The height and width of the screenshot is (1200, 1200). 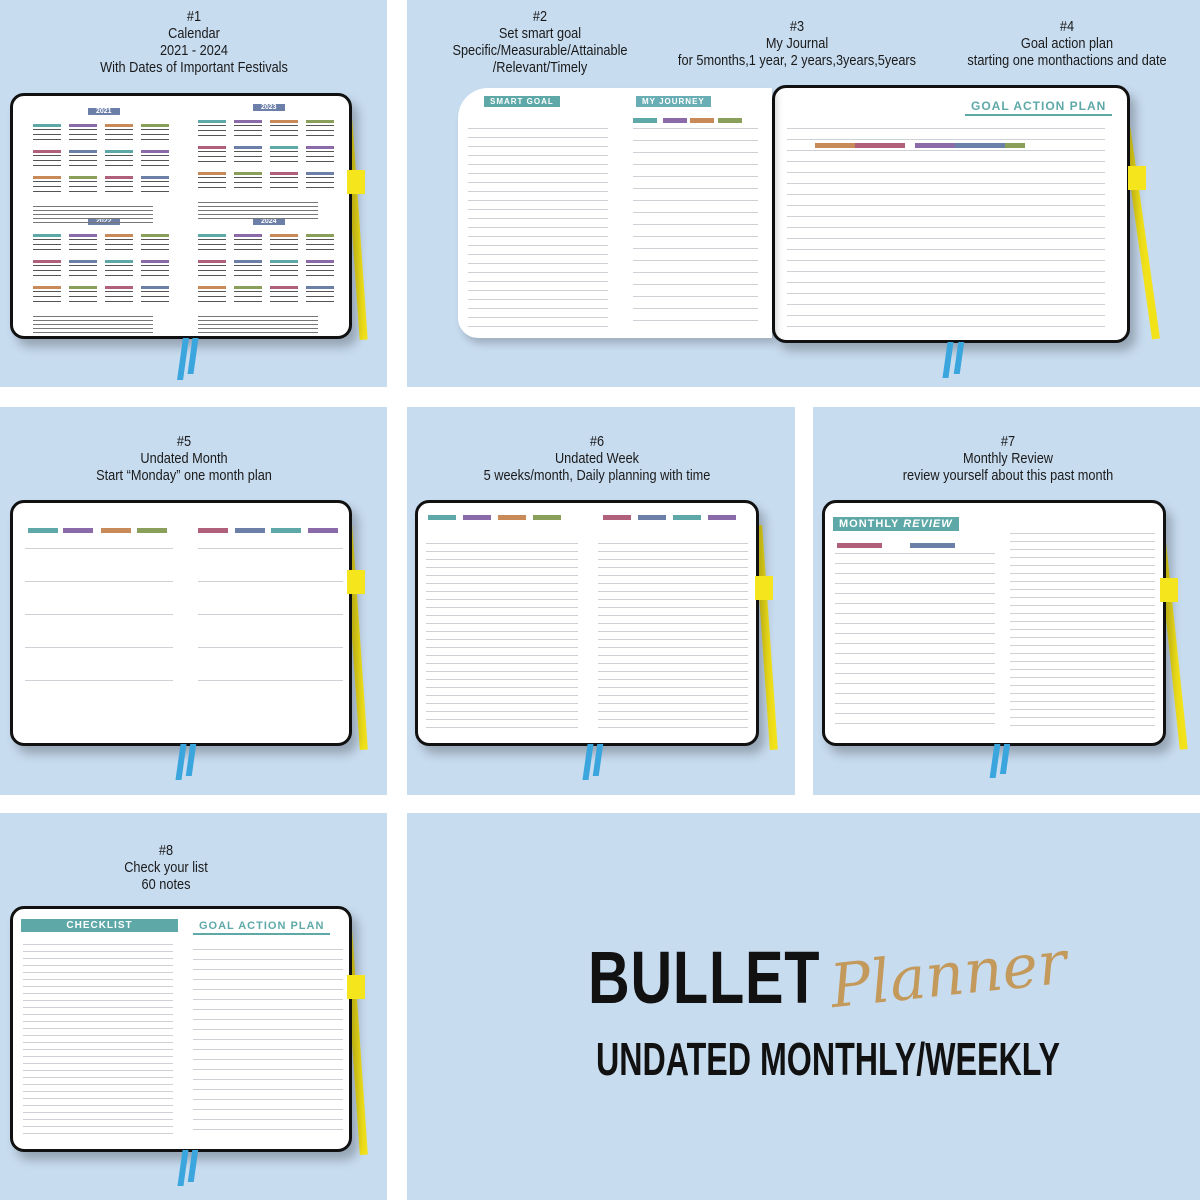 I want to click on panel-number: #8, so click(x=166, y=850).